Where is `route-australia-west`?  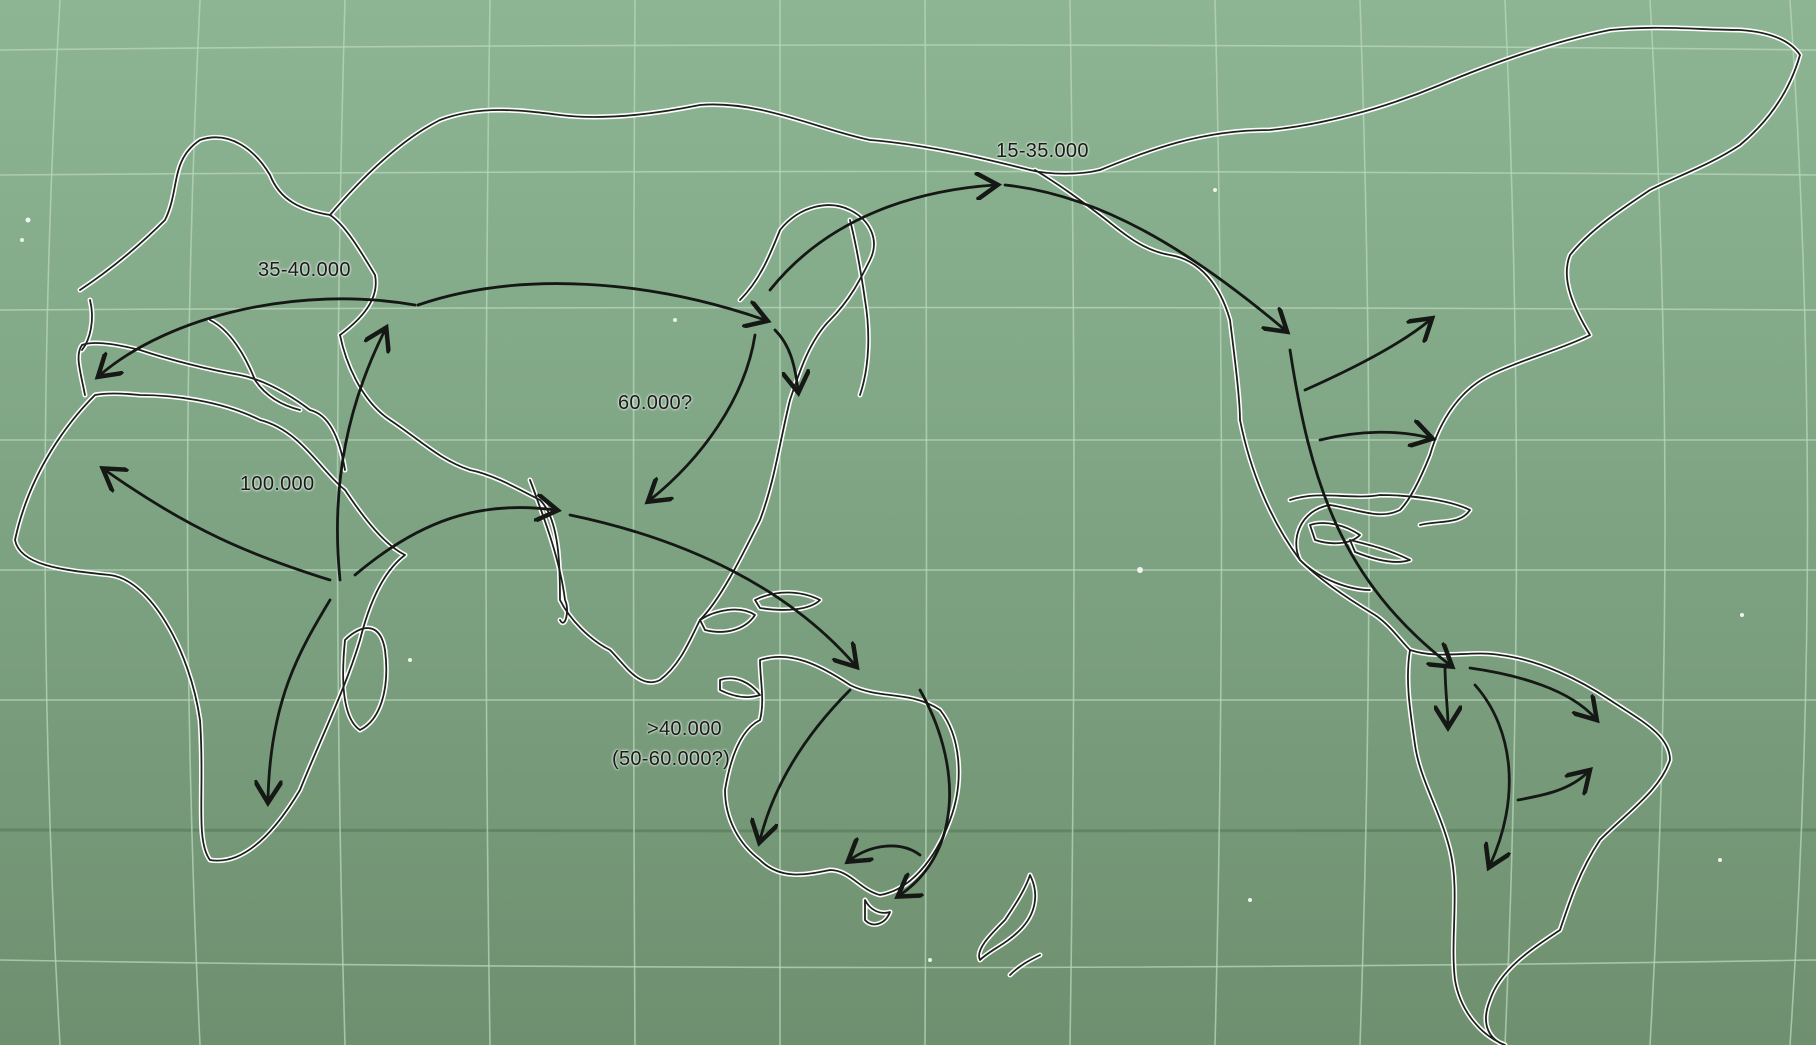 route-australia-west is located at coordinates (806, 764).